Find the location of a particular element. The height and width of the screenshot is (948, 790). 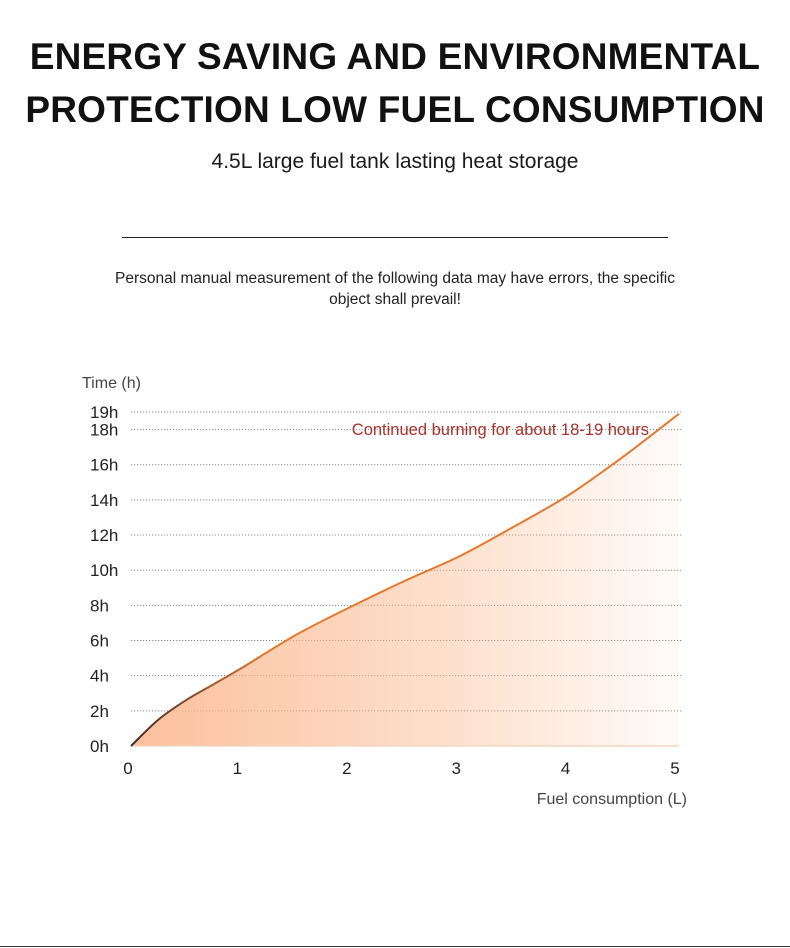

title-line-2: PROTECTION LOW FUEL CONSUMPTION is located at coordinates (395, 109).